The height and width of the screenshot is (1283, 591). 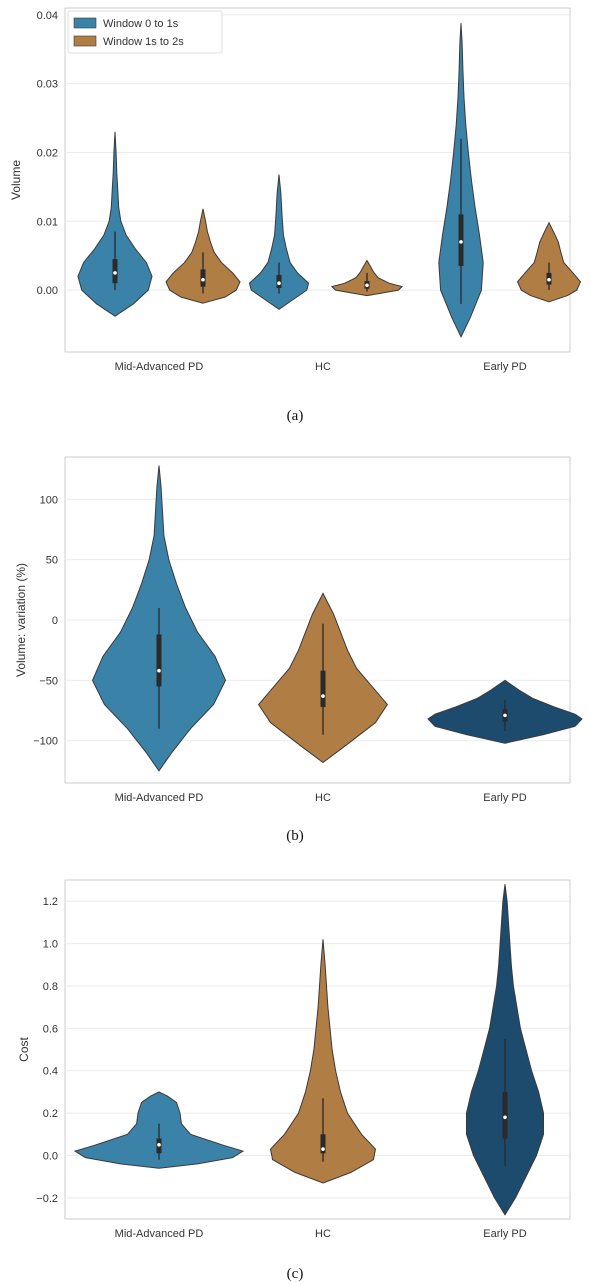 I want to click on violin-series1-cat2, so click(x=279, y=242).